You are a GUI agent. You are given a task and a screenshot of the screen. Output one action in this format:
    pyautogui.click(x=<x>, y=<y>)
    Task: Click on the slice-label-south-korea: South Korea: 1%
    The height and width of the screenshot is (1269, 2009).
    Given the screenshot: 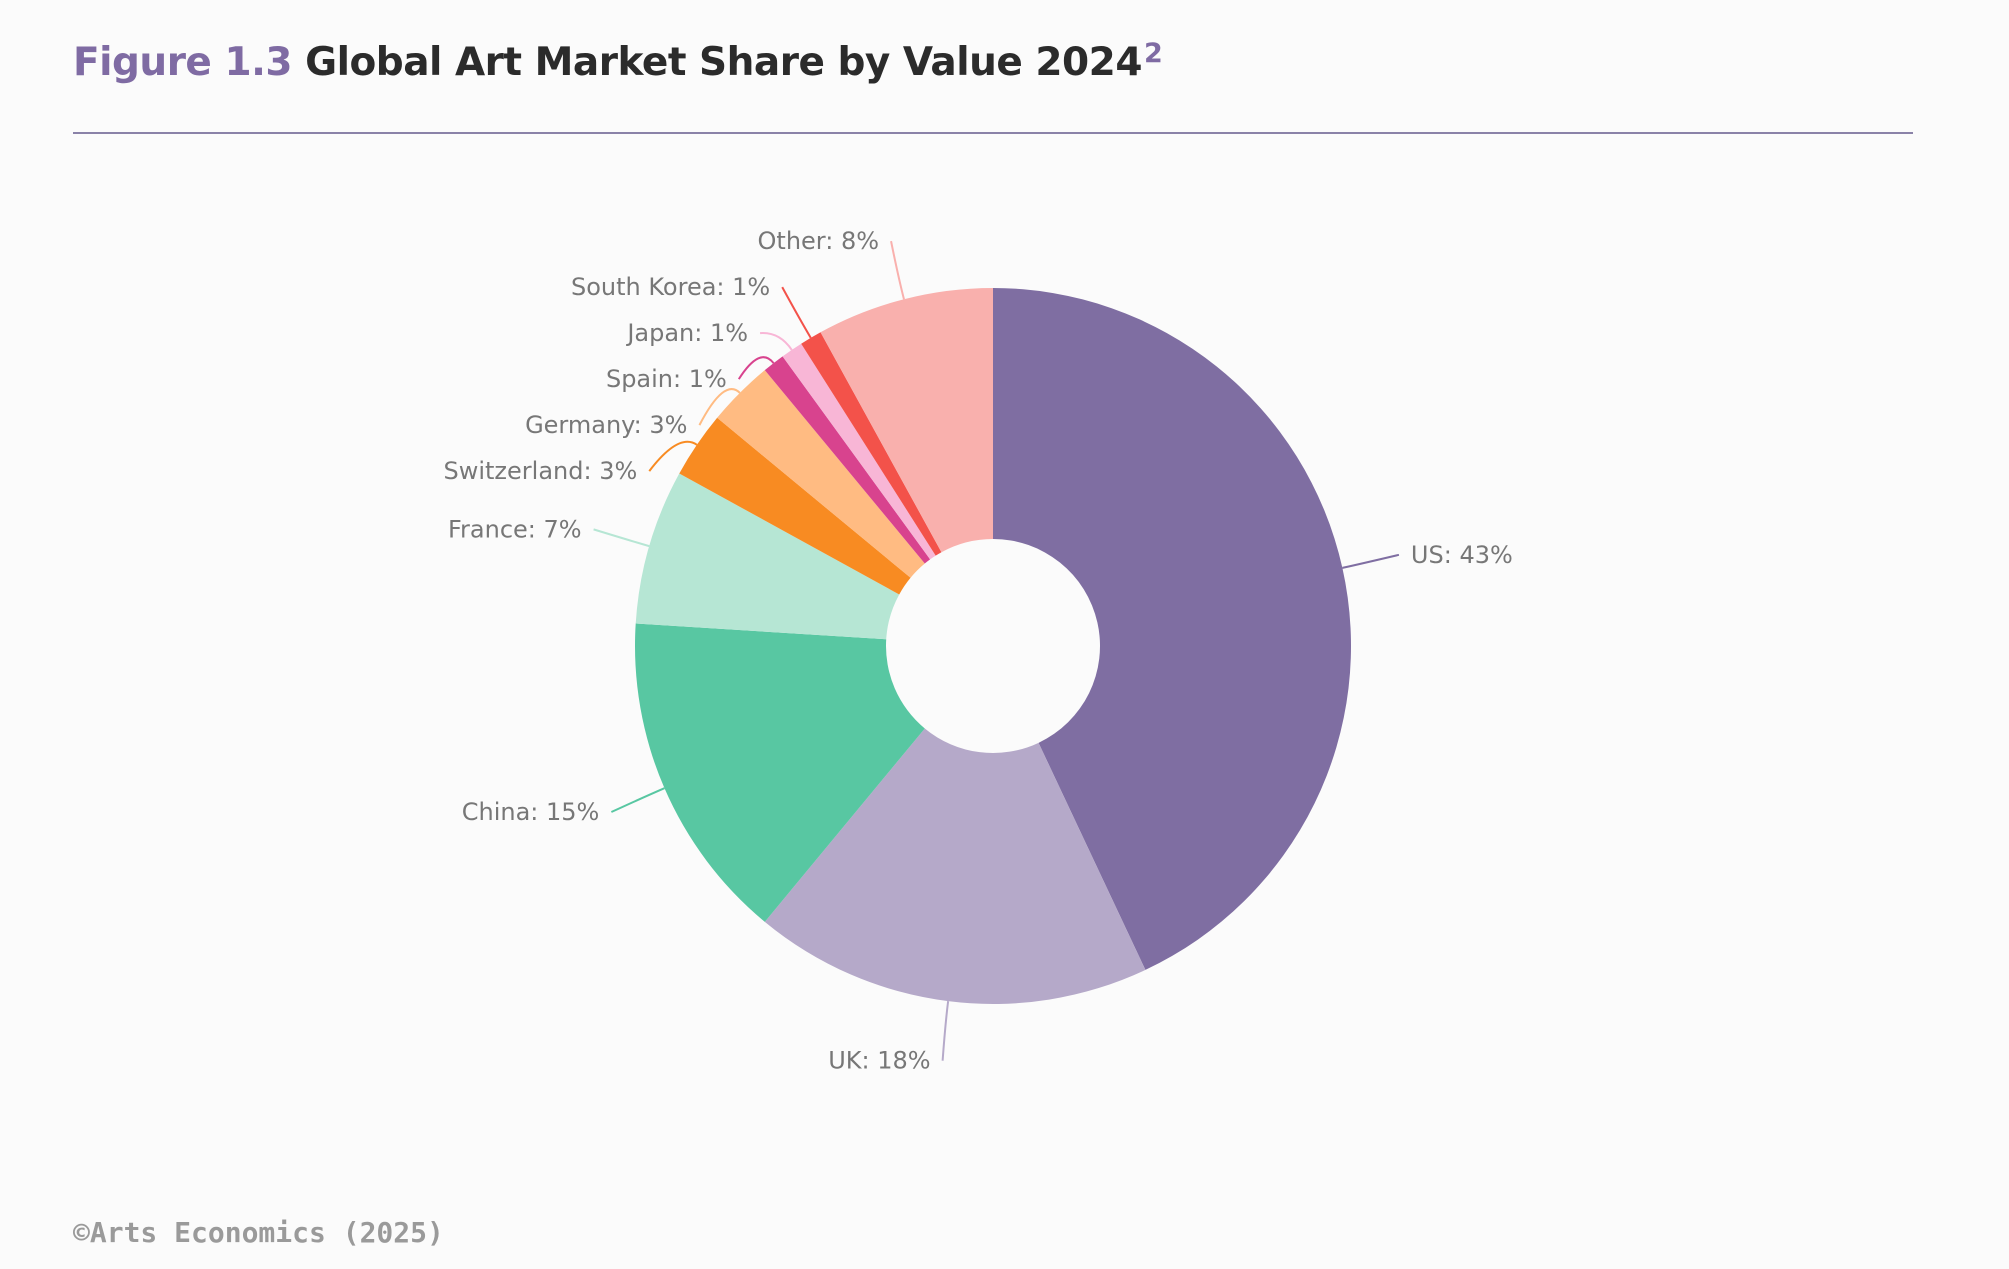 What is the action you would take?
    pyautogui.click(x=670, y=287)
    